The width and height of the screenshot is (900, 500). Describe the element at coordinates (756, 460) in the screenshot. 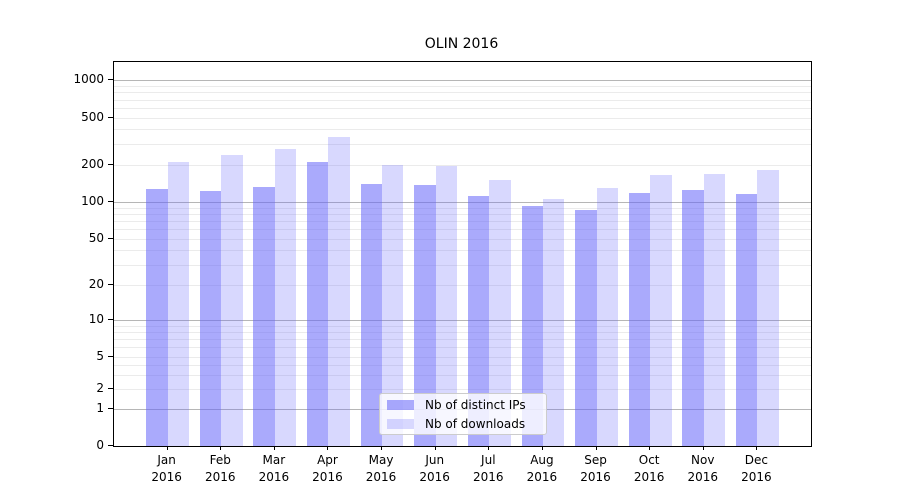

I see `month-name: Dec` at that location.